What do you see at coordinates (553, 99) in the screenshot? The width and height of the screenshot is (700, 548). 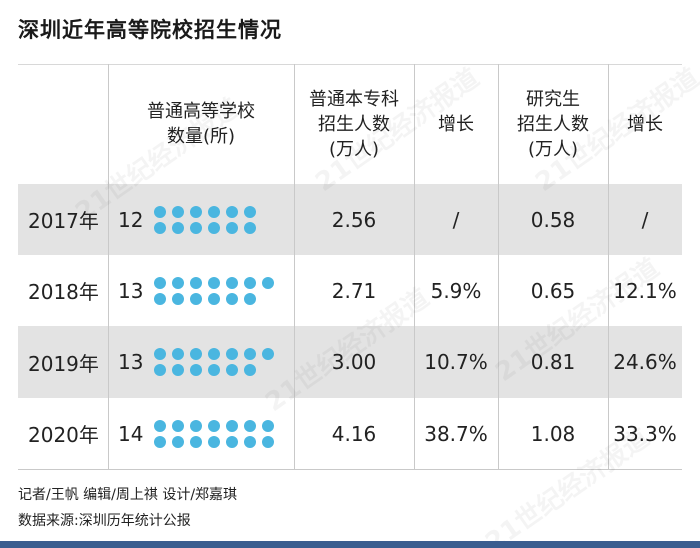 I see `header-grad-line1: 研究生` at bounding box center [553, 99].